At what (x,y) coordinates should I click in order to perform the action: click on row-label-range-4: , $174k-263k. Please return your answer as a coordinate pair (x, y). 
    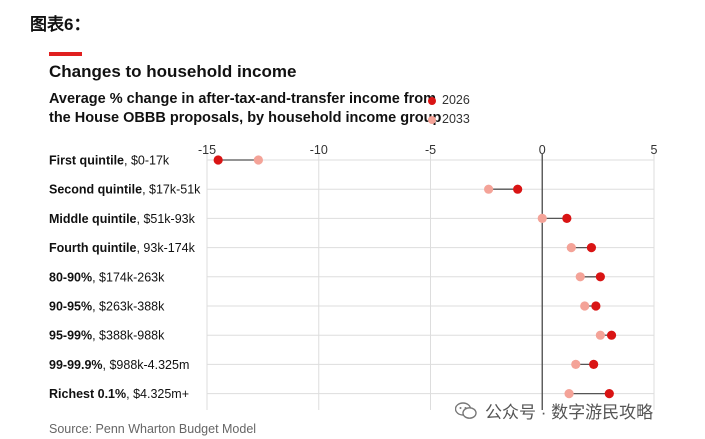
    Looking at the image, I should click on (128, 277).